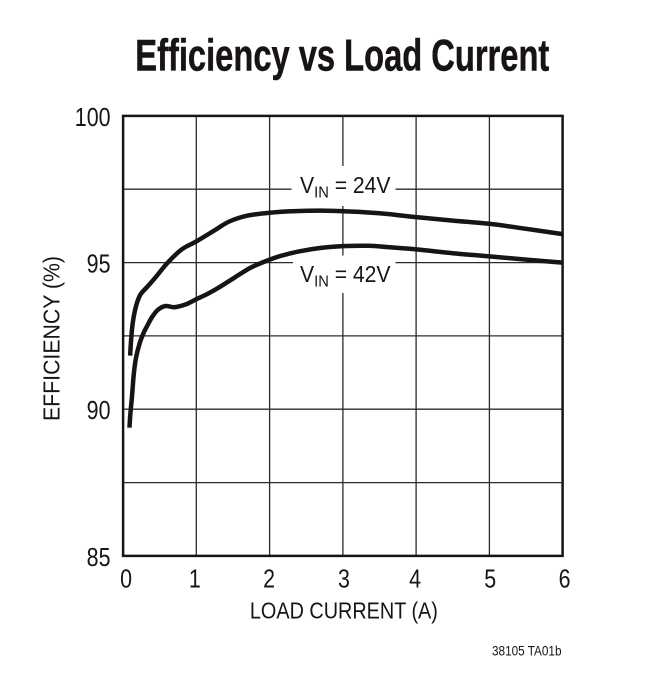 The height and width of the screenshot is (682, 667). I want to click on svg-text: 85, so click(99, 557).